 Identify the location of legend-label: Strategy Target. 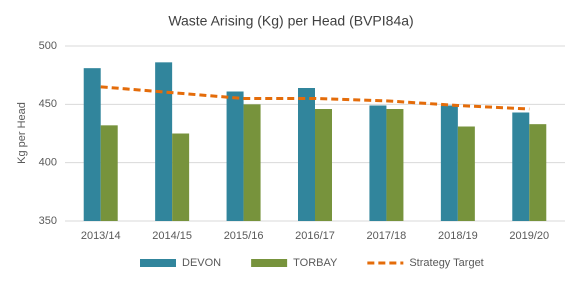
(446, 263).